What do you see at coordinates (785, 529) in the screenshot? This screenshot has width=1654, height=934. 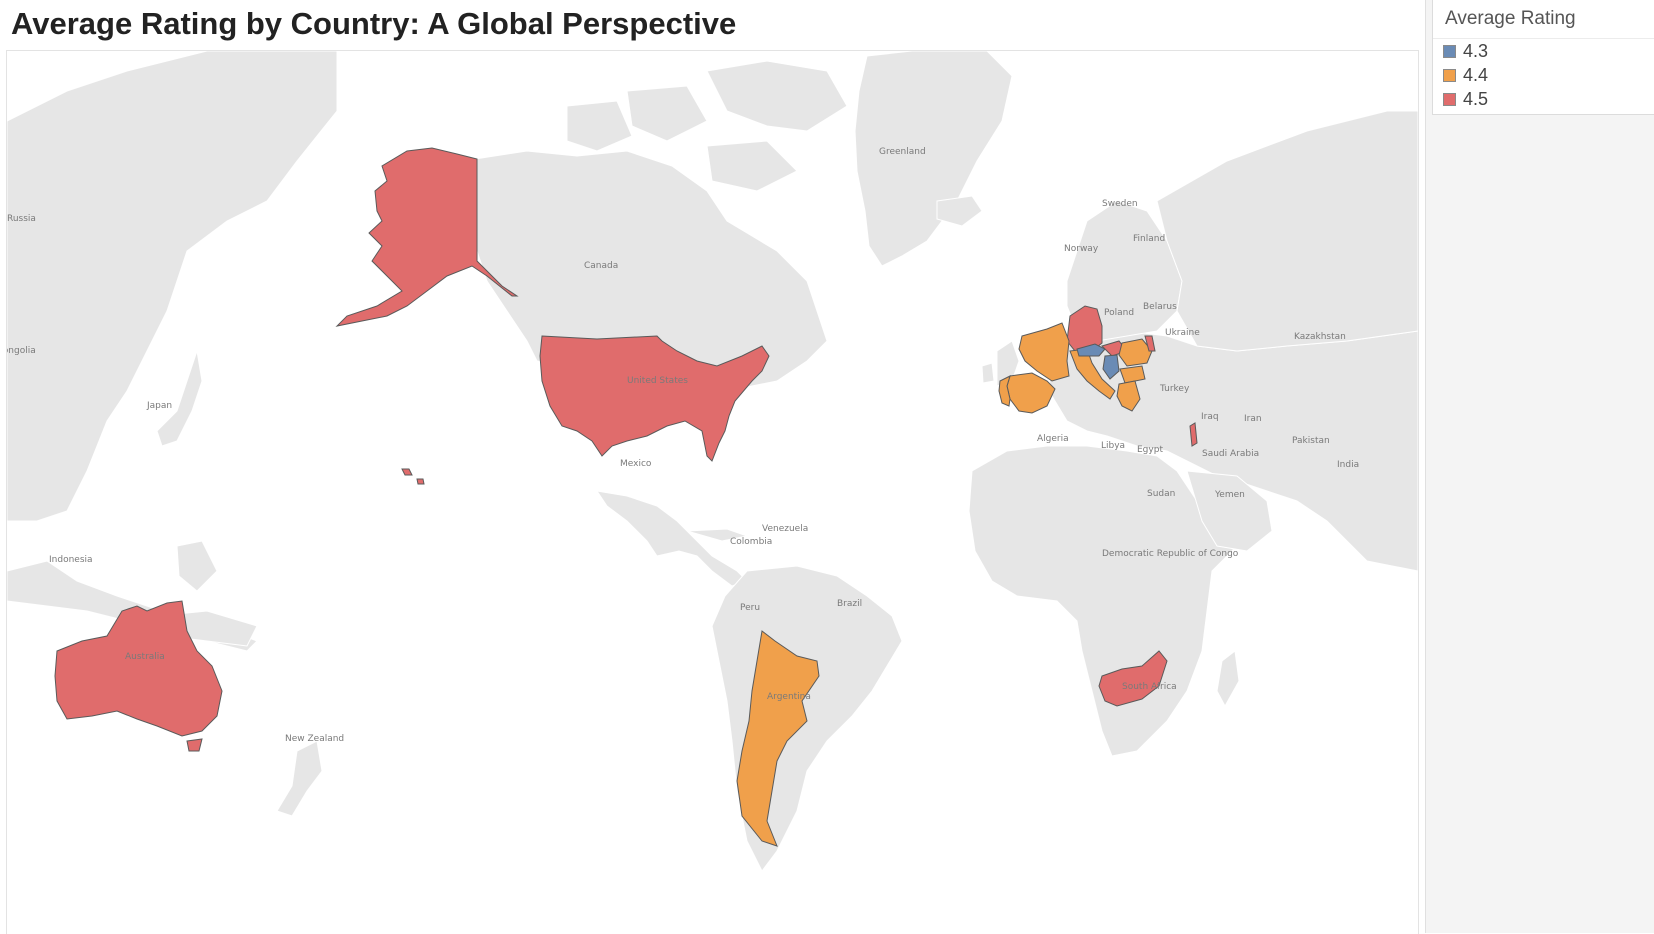 I see `label-venezuela: Venezuela` at bounding box center [785, 529].